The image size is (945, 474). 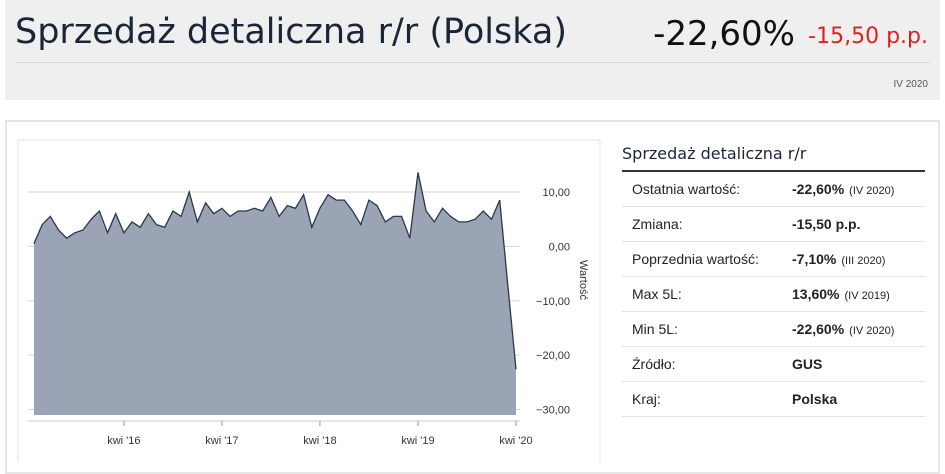 I want to click on y-tick-label: −20,00, so click(x=553, y=356).